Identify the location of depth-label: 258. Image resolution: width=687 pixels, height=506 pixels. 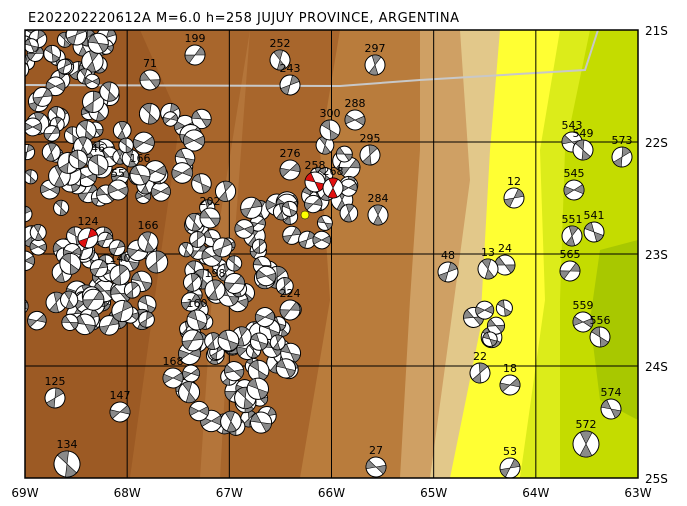
(315, 165).